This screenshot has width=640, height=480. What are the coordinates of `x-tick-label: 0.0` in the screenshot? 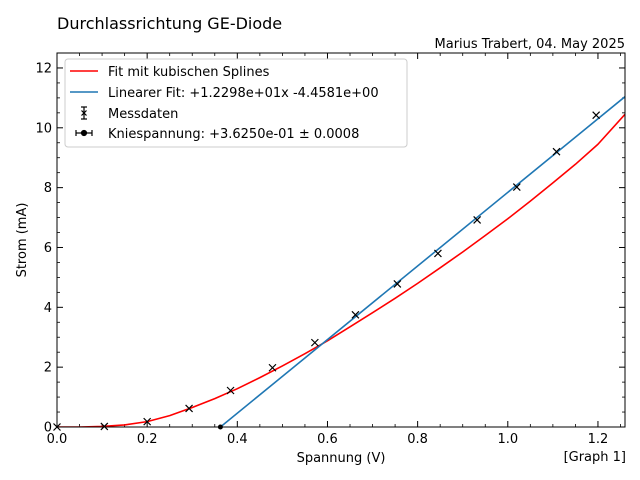 It's located at (57, 439).